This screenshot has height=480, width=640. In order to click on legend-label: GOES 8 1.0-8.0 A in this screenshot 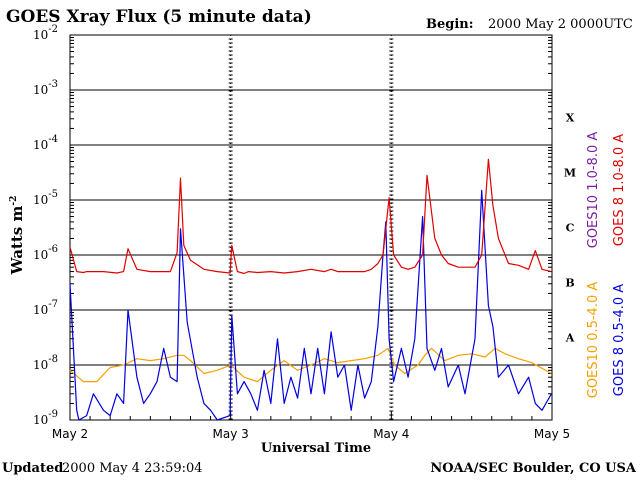, I will do `click(619, 190)`.